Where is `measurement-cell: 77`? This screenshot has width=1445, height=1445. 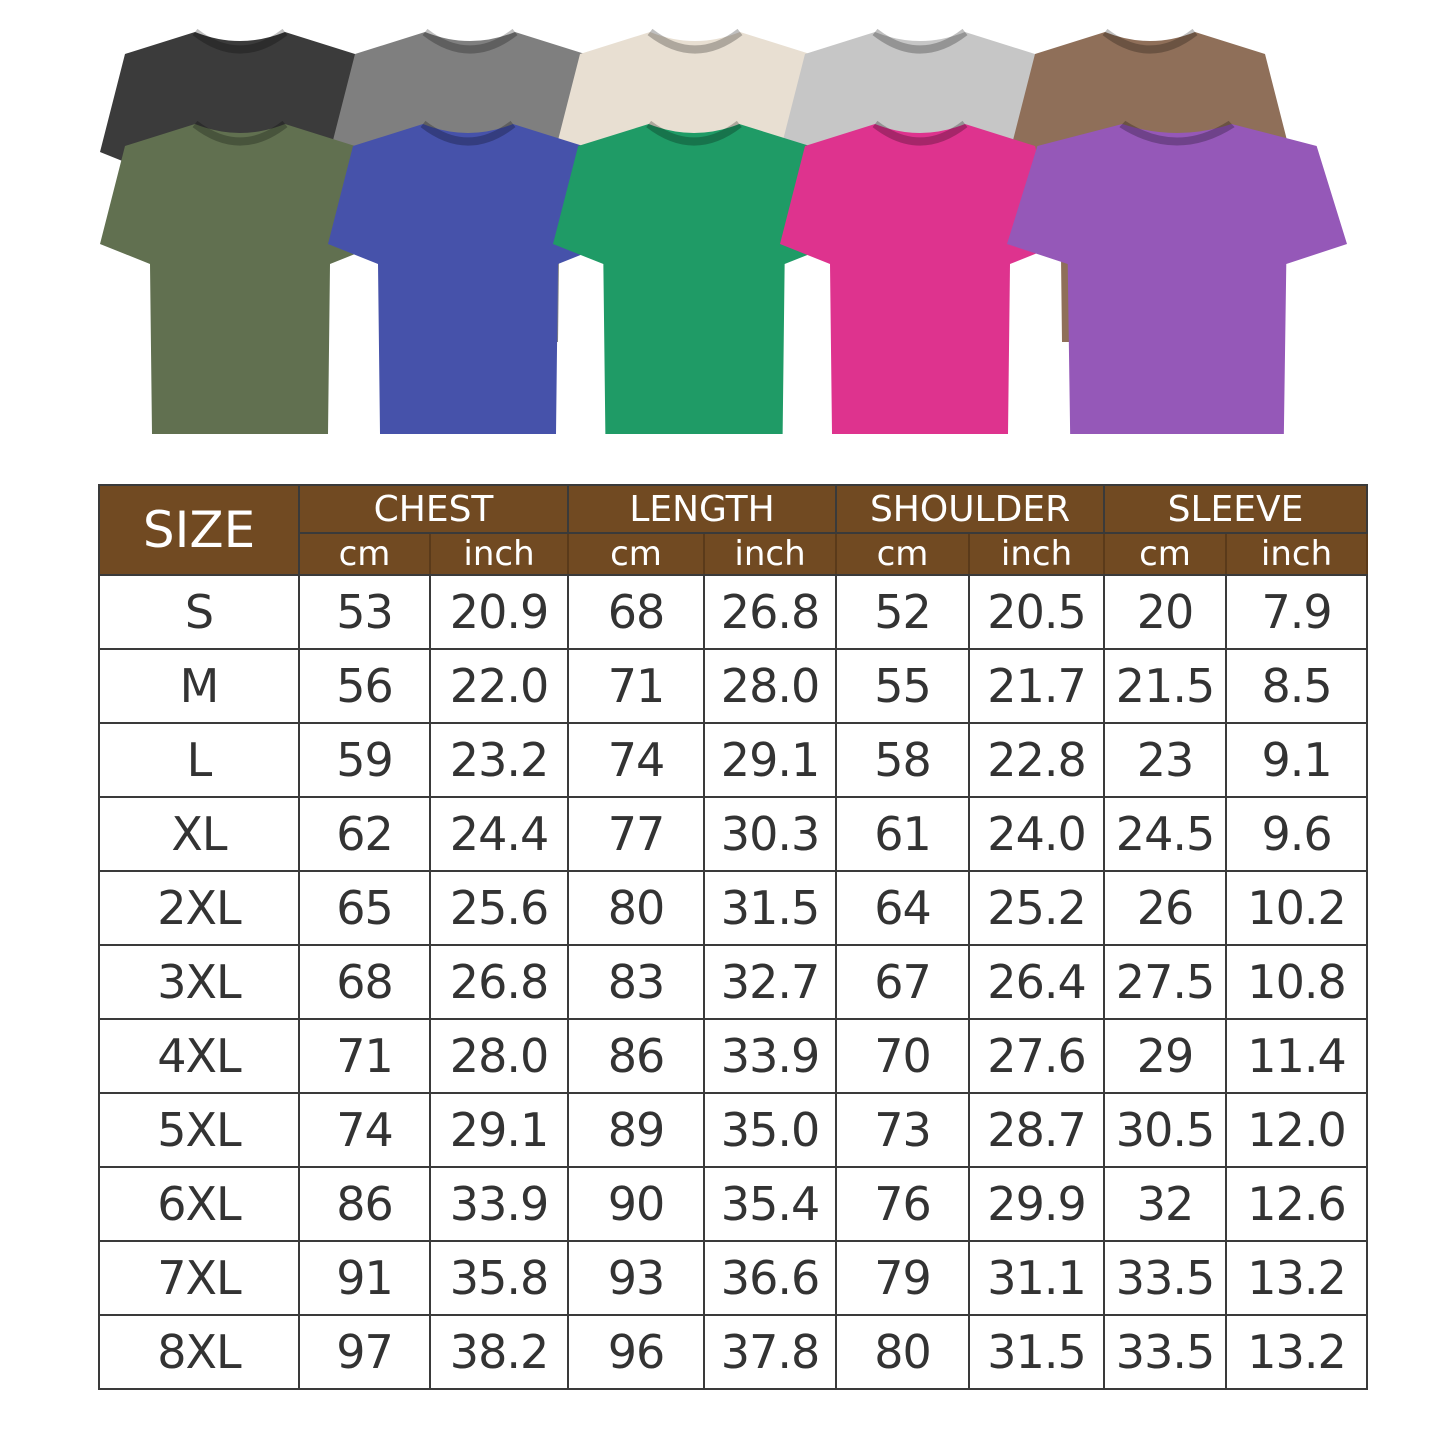 measurement-cell: 77 is located at coordinates (636, 834).